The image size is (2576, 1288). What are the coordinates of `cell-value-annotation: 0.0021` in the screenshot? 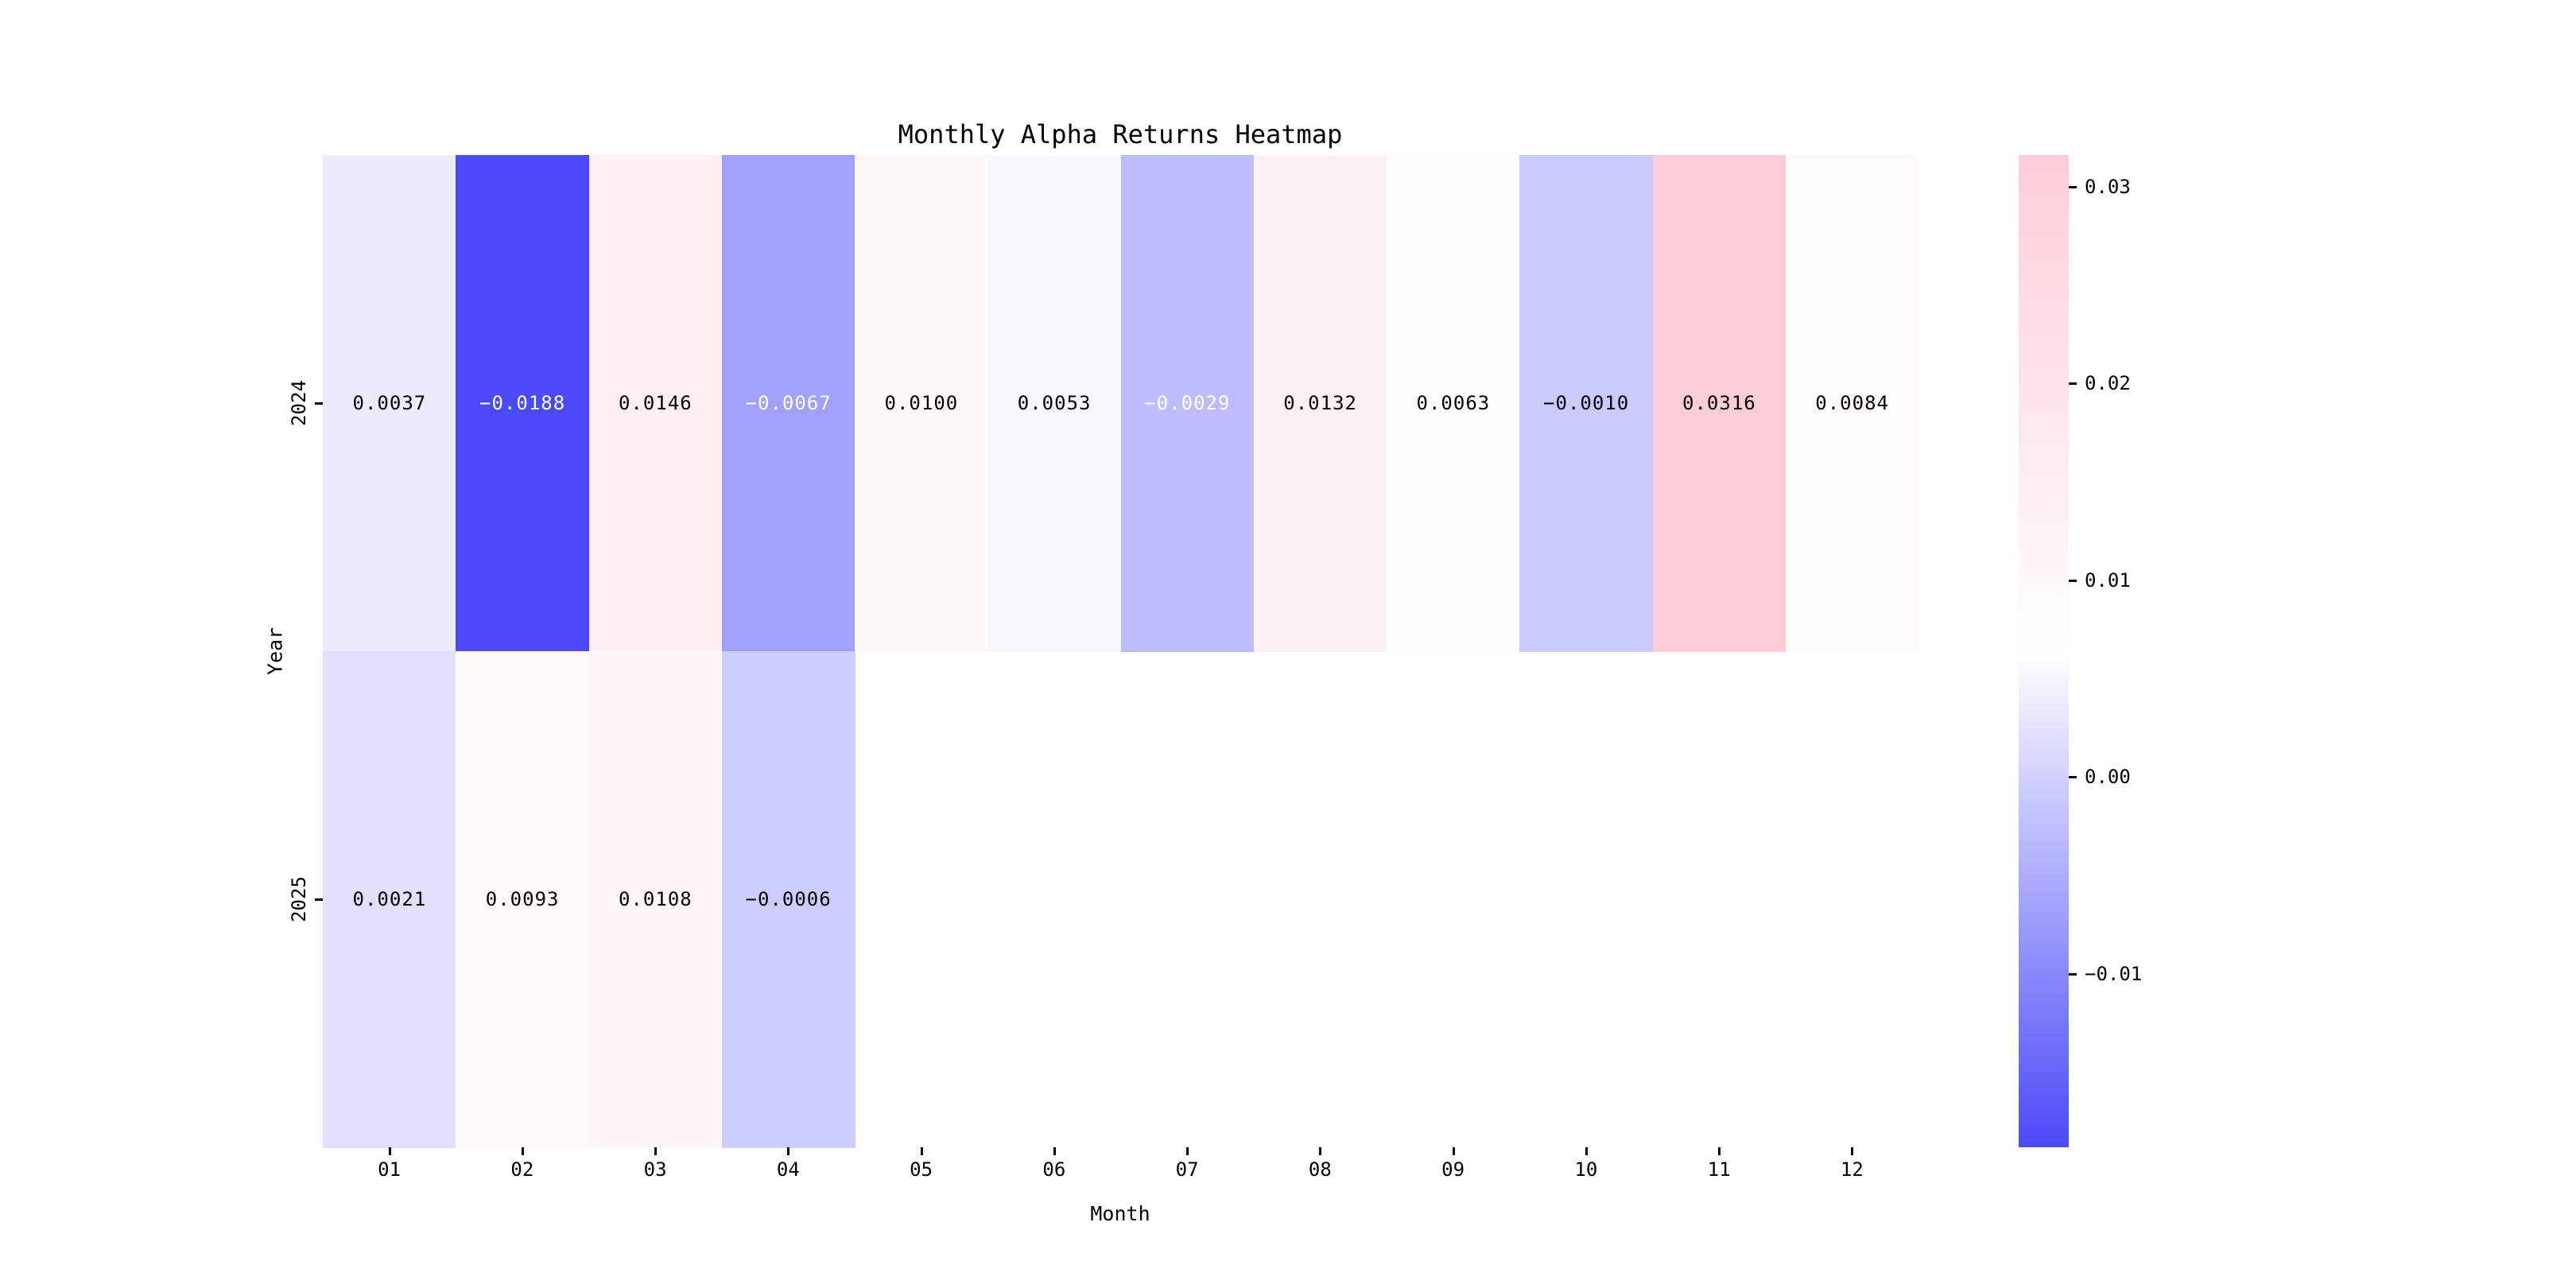 It's located at (390, 900).